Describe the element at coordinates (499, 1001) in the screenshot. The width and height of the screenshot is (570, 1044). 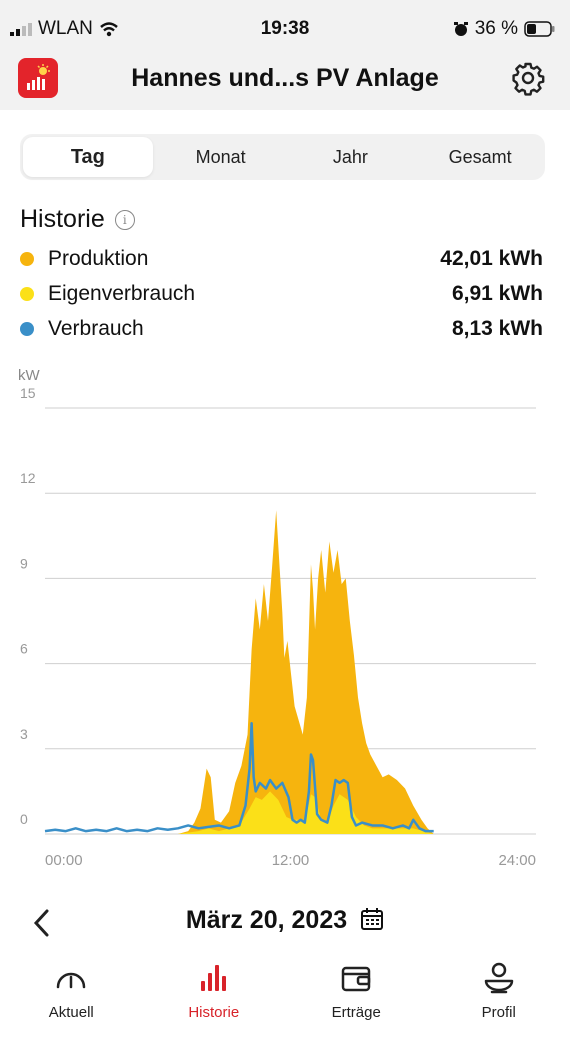
I see `nav-profil: Profil` at that location.